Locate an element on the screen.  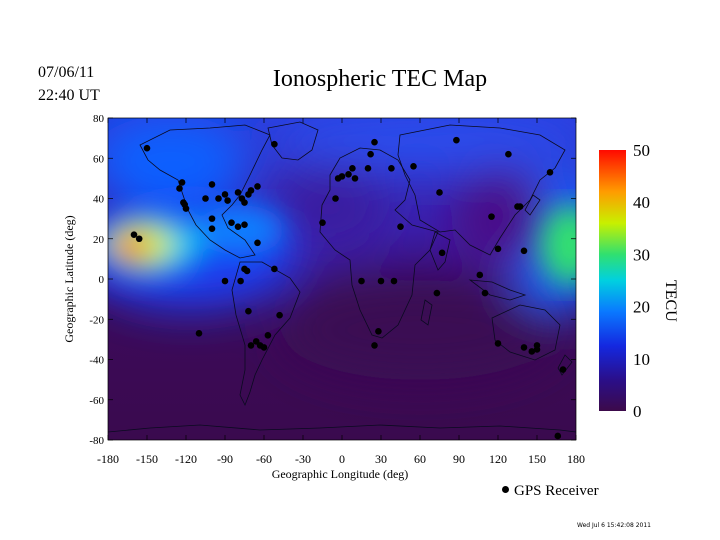
coastline-south-america is located at coordinates (266, 333).